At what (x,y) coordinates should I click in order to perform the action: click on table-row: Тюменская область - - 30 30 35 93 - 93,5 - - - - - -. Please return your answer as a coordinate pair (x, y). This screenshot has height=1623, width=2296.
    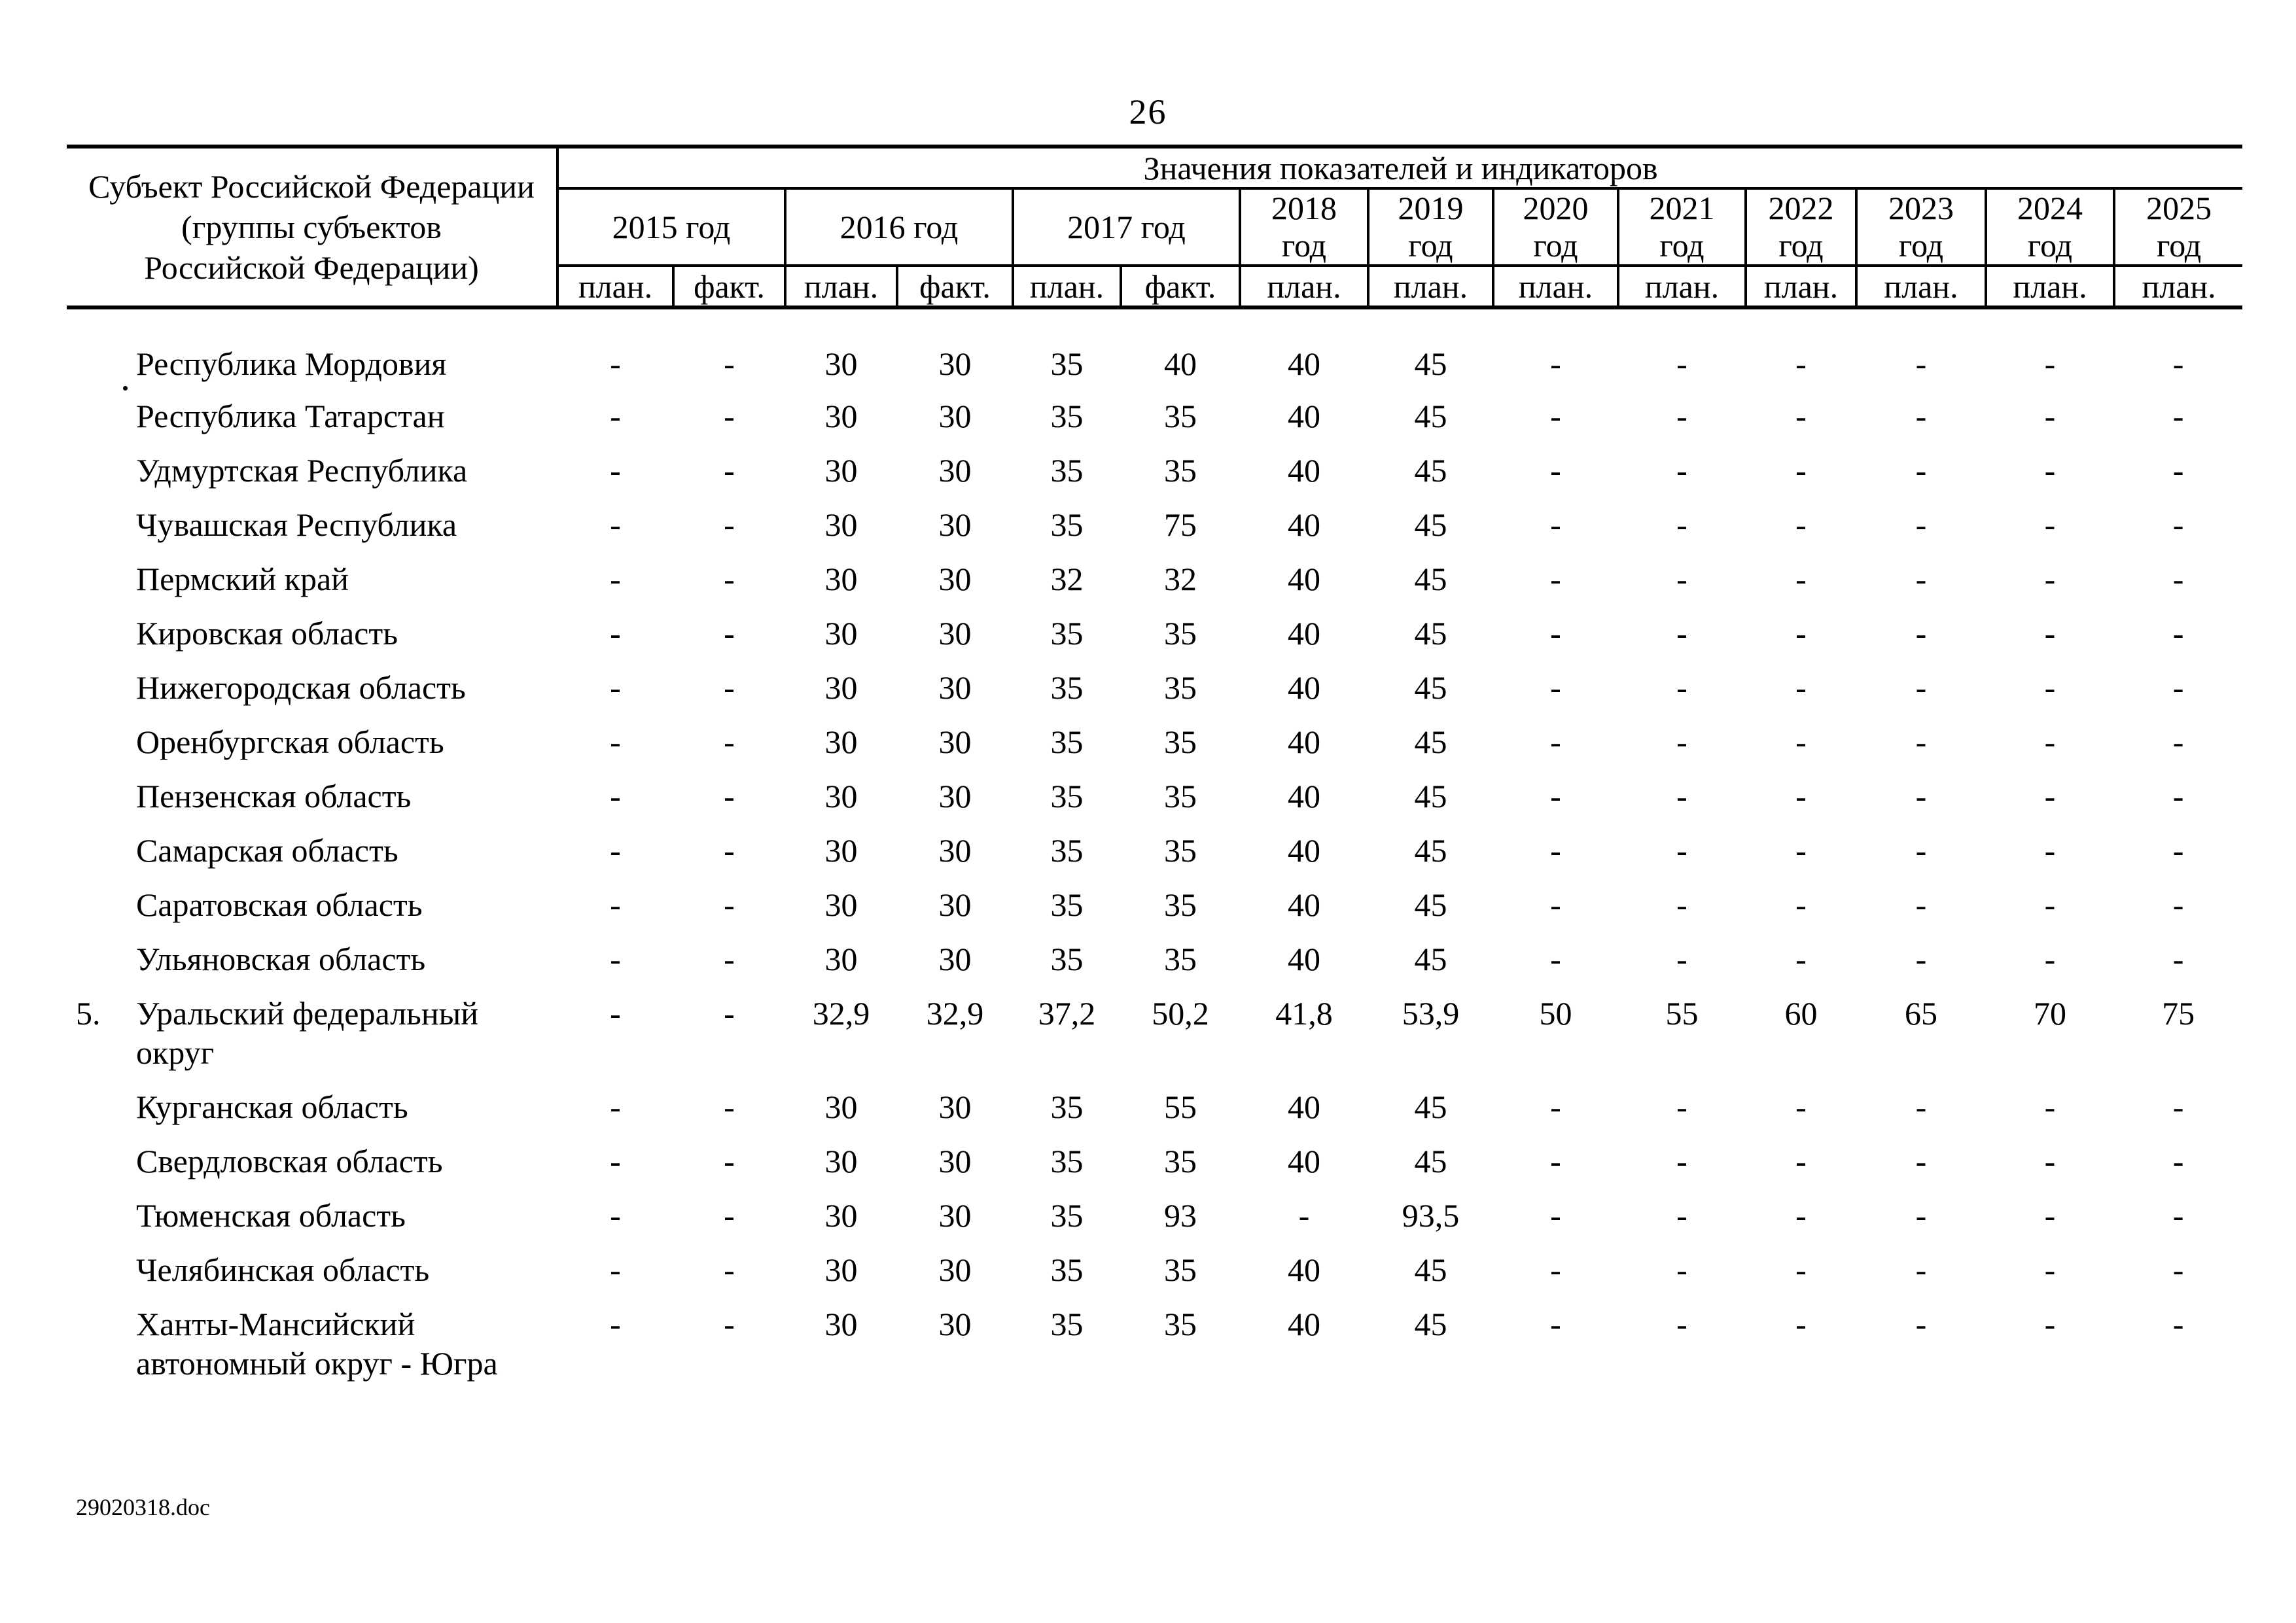
    Looking at the image, I should click on (1154, 1215).